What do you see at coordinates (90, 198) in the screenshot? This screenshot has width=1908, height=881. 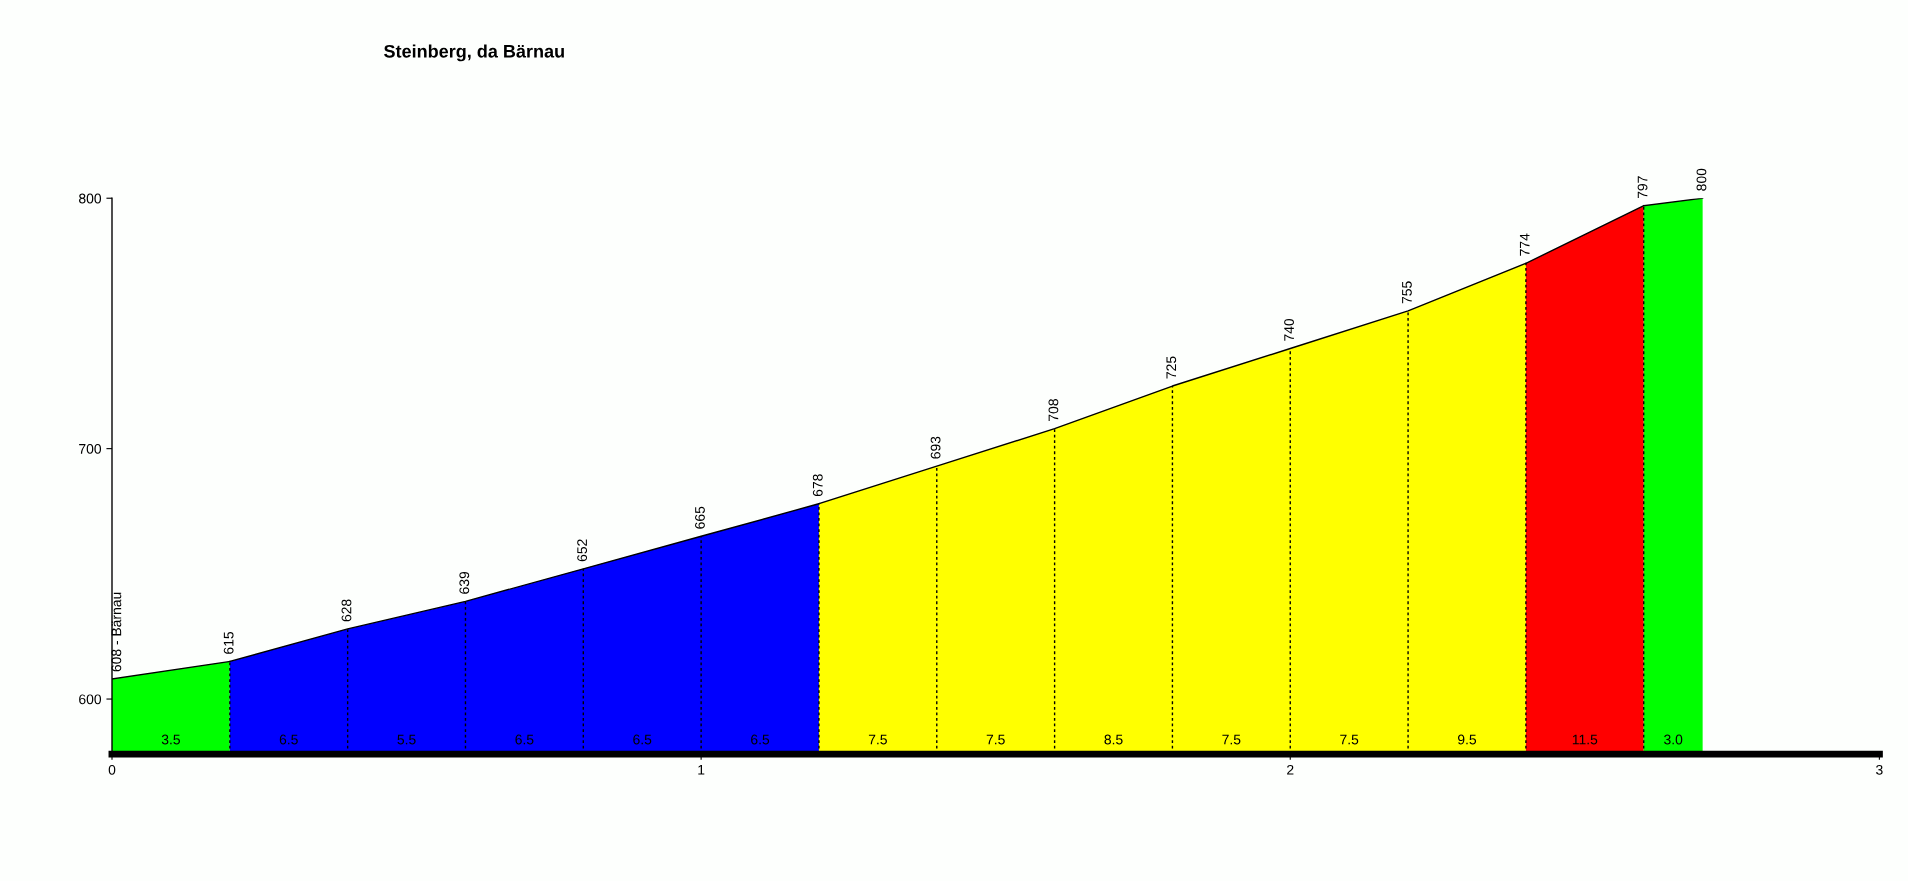 I see `y-tick-label: 800` at bounding box center [90, 198].